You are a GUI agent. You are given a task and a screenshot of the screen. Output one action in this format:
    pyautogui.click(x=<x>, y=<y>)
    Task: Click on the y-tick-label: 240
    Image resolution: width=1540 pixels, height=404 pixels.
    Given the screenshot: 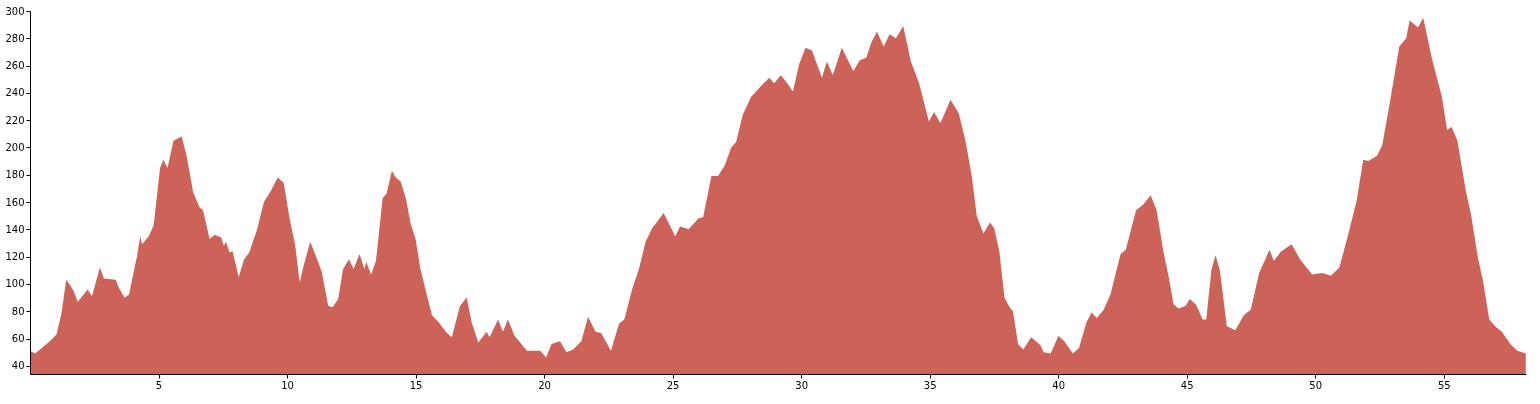 What is the action you would take?
    pyautogui.click(x=15, y=93)
    